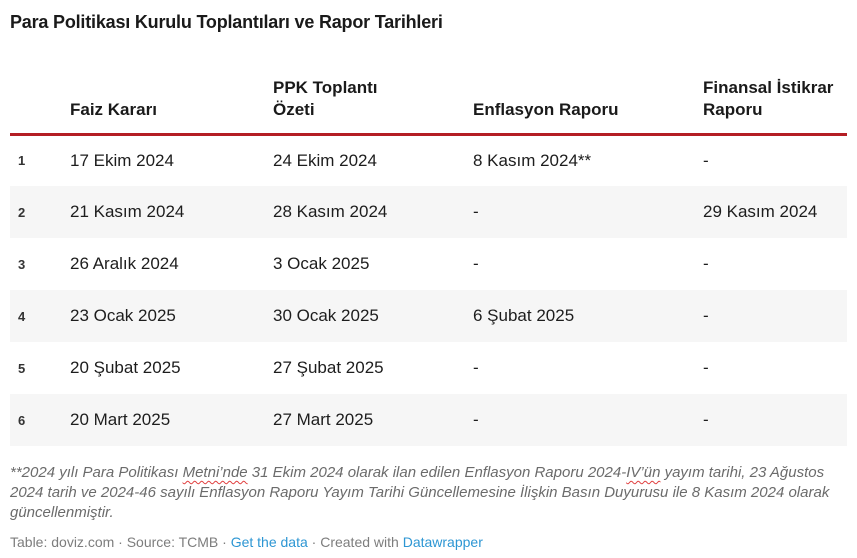  What do you see at coordinates (330, 211) in the screenshot?
I see `table-cell: 28 Kasım 2024` at bounding box center [330, 211].